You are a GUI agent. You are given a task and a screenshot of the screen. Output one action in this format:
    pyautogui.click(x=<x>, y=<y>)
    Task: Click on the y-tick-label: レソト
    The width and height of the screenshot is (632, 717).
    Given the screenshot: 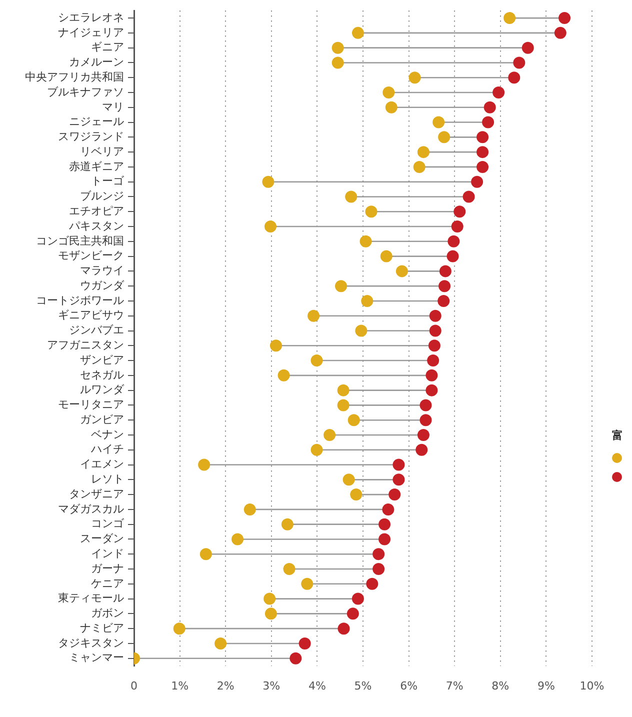 What is the action you would take?
    pyautogui.click(x=107, y=479)
    